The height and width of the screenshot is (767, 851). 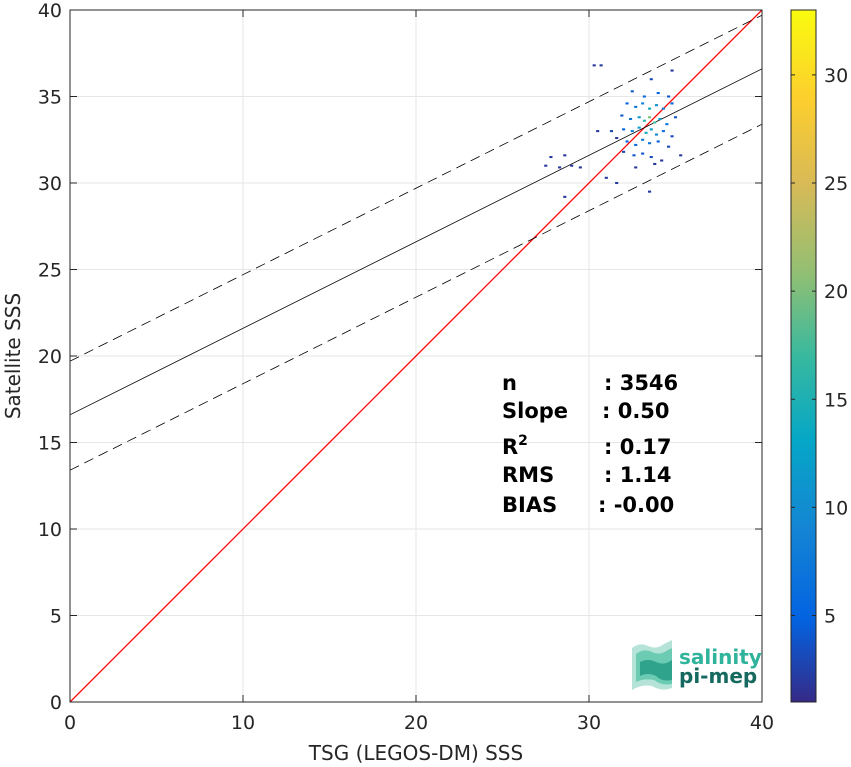 What do you see at coordinates (535, 411) in the screenshot?
I see `stat-slope-label: Slope` at bounding box center [535, 411].